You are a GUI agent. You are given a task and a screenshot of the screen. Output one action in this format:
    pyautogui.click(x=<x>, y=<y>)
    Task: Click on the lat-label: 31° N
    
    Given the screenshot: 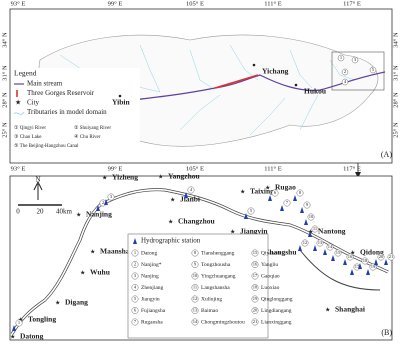 What is the action you would take?
    pyautogui.click(x=4, y=73)
    